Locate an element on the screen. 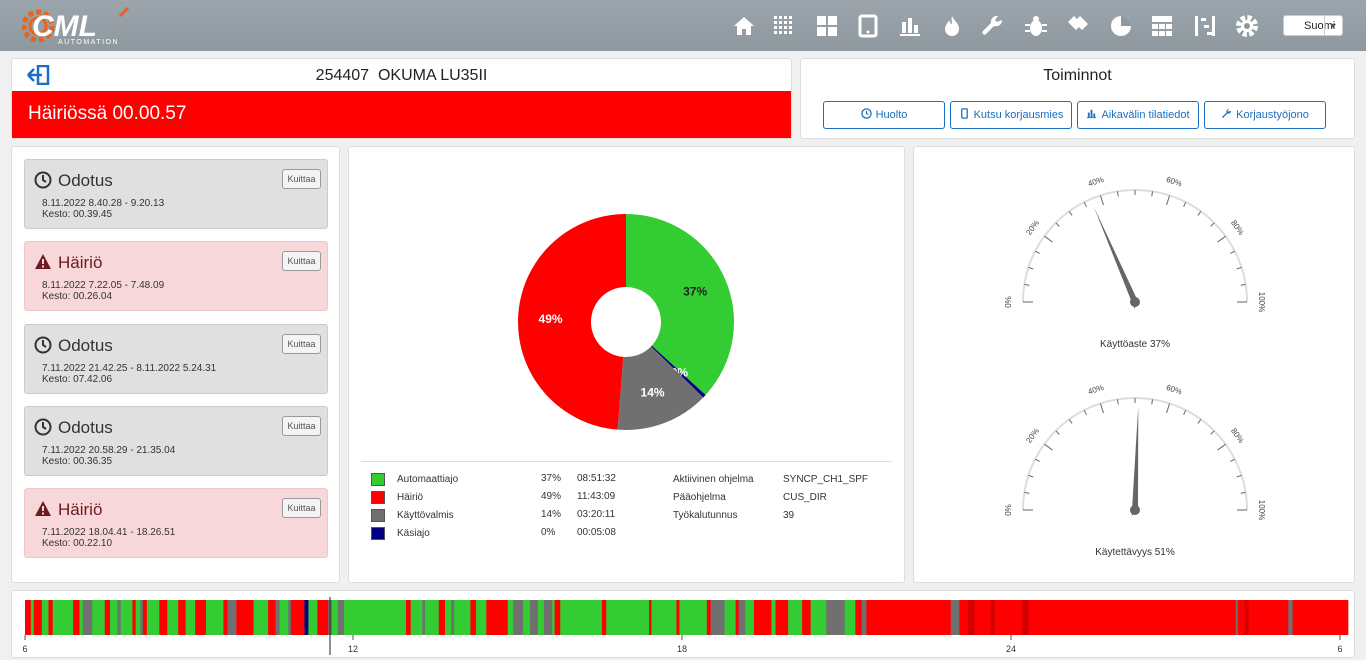  list-tree-icon is located at coordinates (1205, 26).